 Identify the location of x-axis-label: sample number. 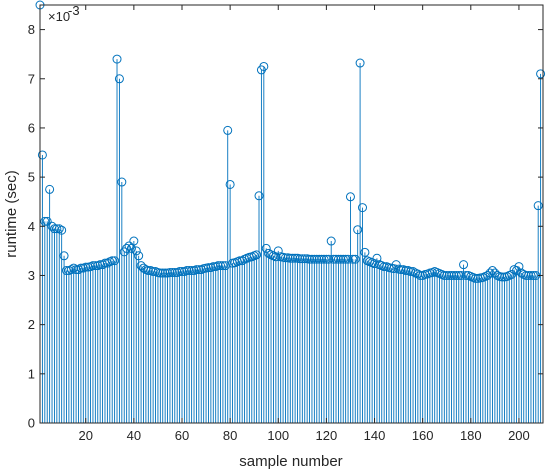
(290, 461).